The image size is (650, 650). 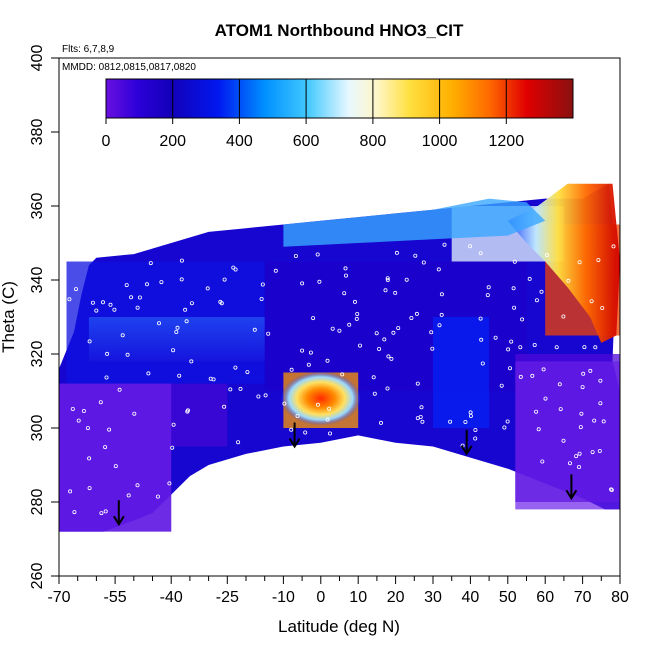 What do you see at coordinates (129, 67) in the screenshot?
I see `dates-note: MMDD: 0812,0815,0817,0820` at bounding box center [129, 67].